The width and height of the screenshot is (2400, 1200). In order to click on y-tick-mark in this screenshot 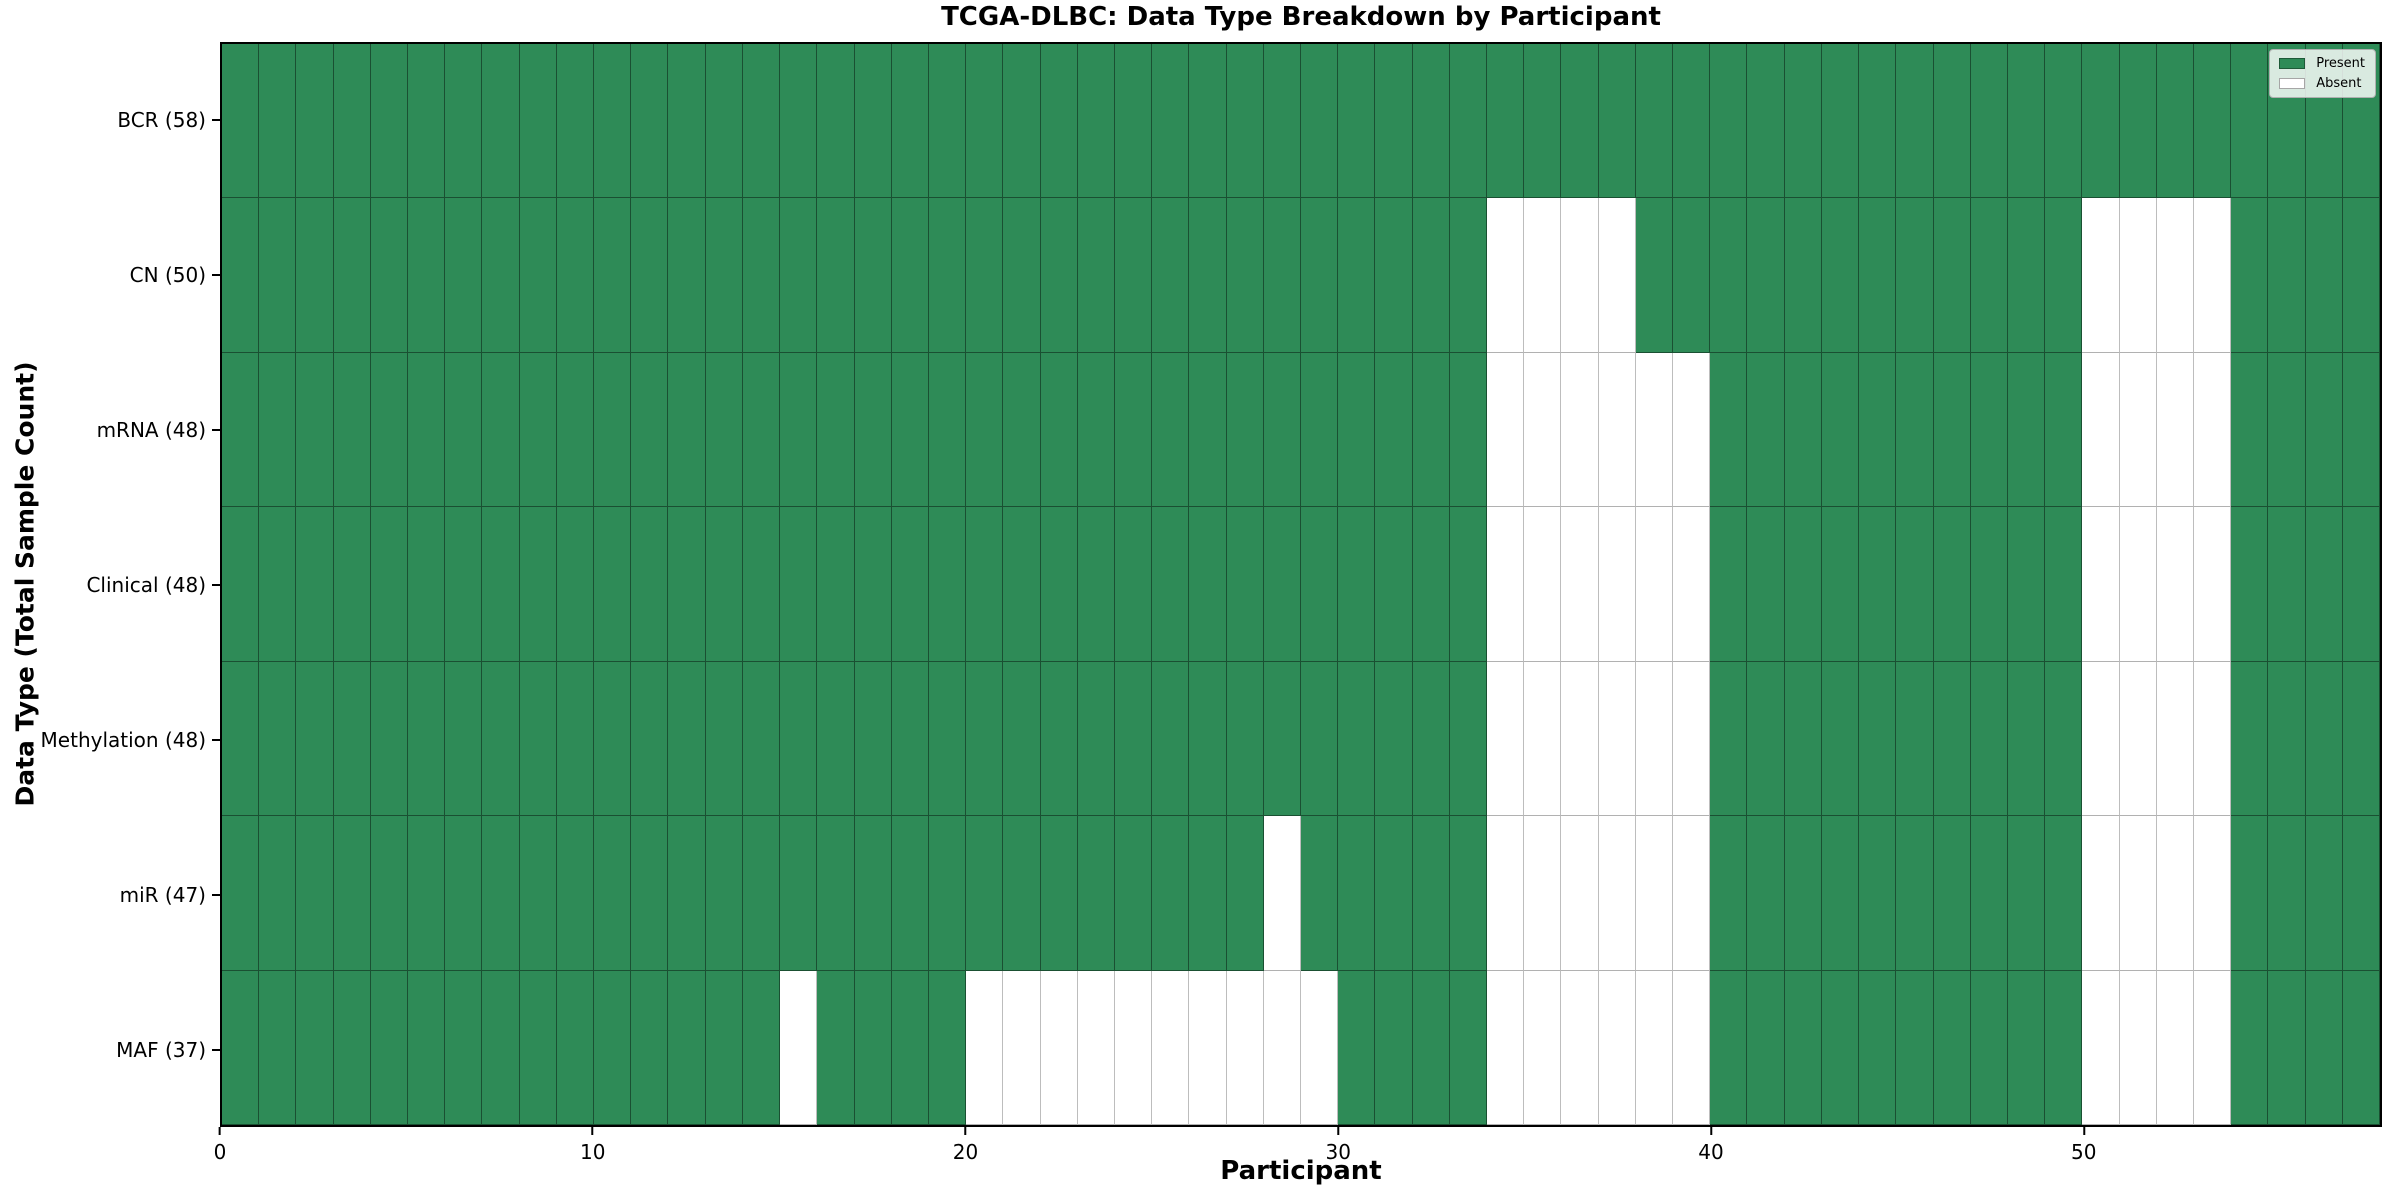, I will do `click(216, 1049)`.